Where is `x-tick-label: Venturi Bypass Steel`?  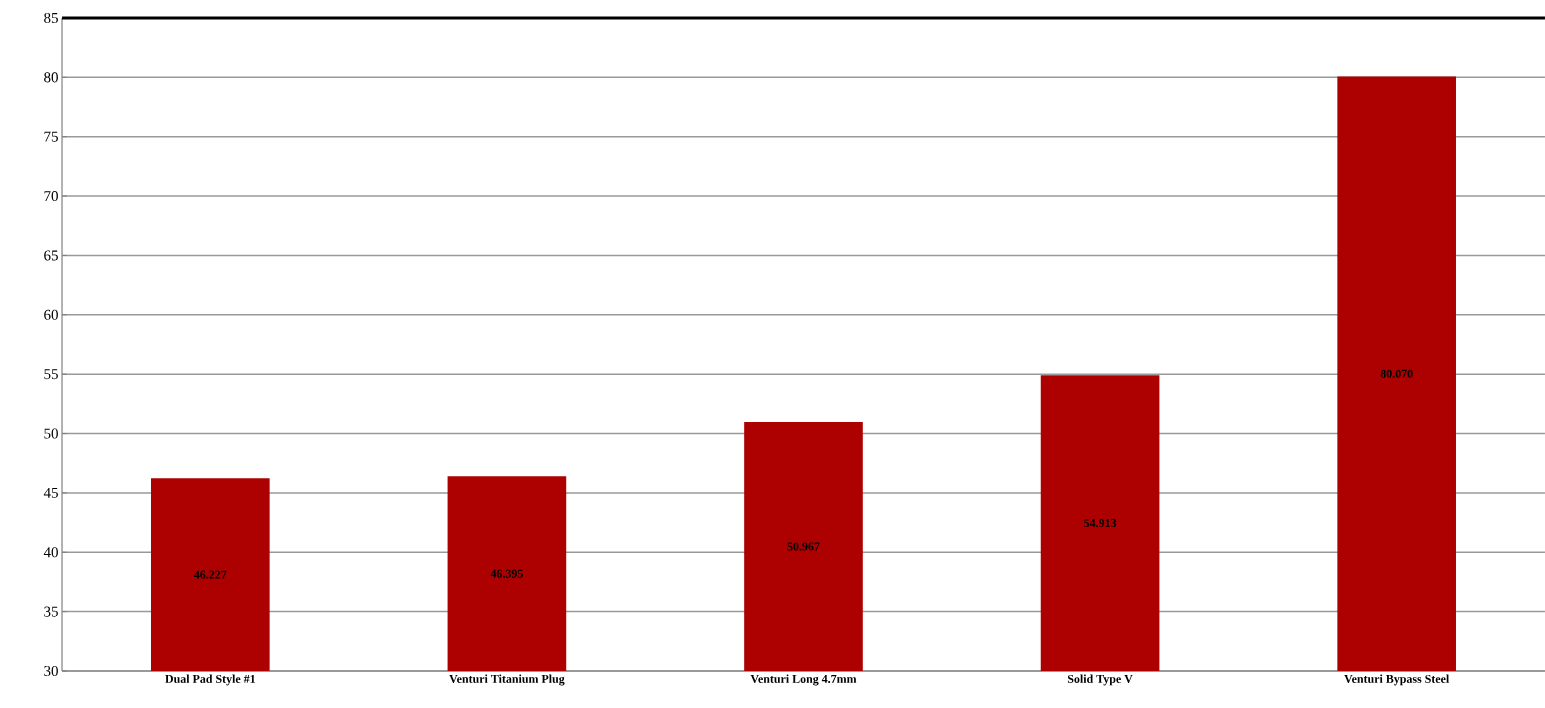 x-tick-label: Venturi Bypass Steel is located at coordinates (1397, 680).